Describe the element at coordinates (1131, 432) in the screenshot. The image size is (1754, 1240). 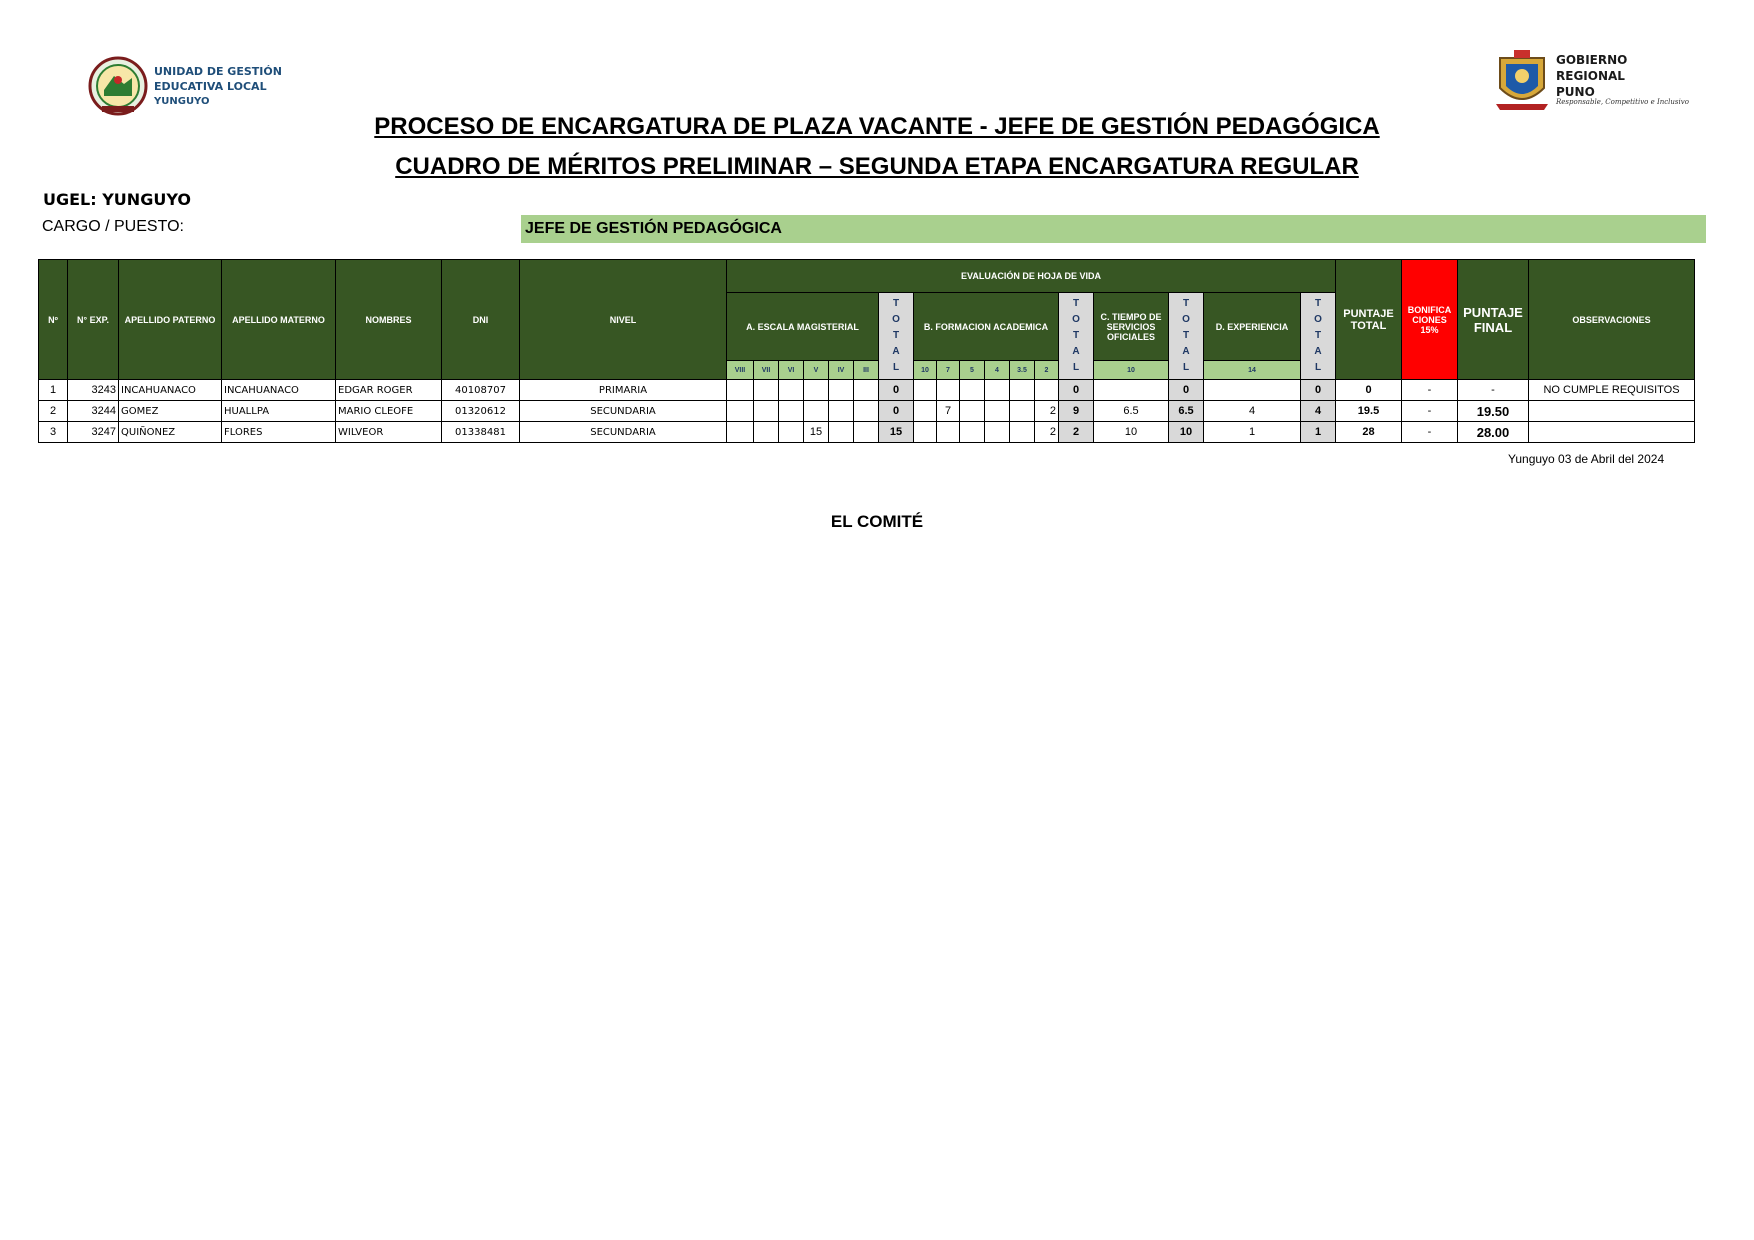
I see `cell-tiempo: 10` at that location.